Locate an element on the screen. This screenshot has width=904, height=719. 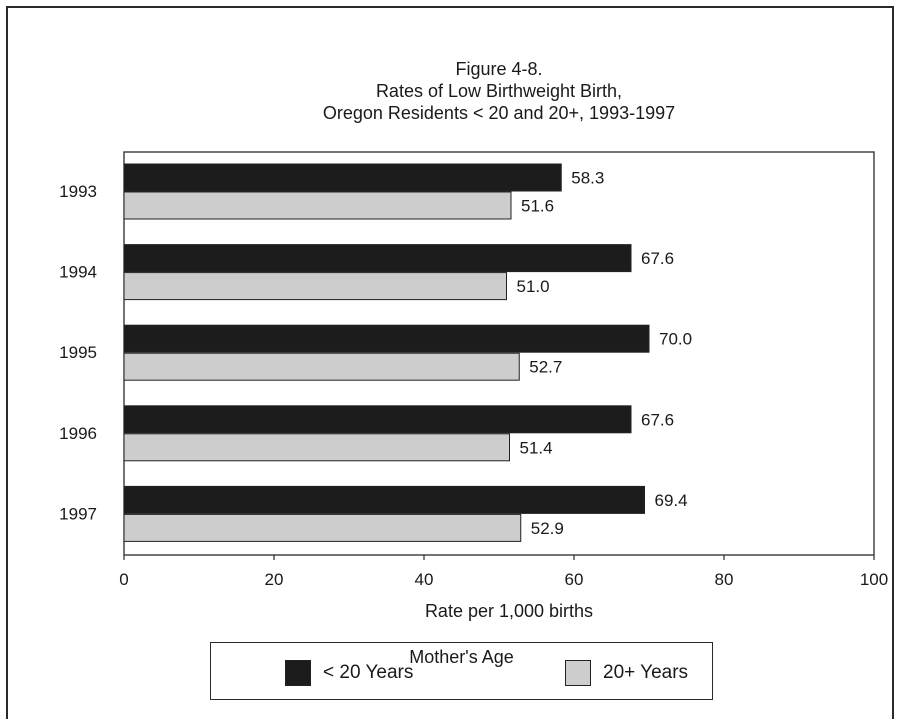
x-axis-label: Rate per 1,000 births is located at coordinates (509, 611).